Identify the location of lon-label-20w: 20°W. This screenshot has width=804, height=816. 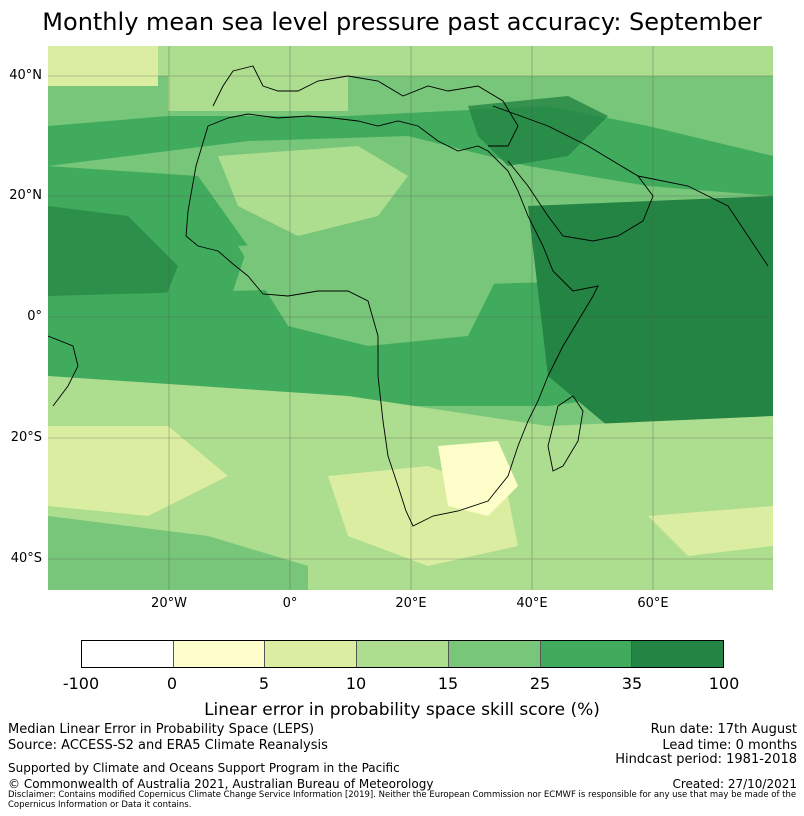
(169, 603).